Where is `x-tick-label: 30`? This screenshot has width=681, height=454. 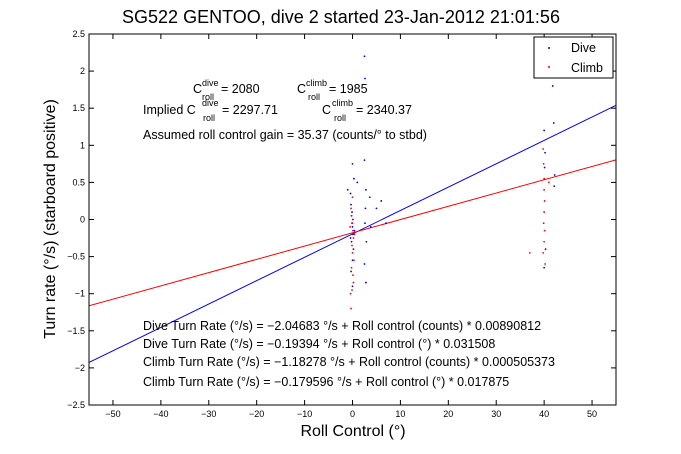 x-tick-label: 30 is located at coordinates (496, 414).